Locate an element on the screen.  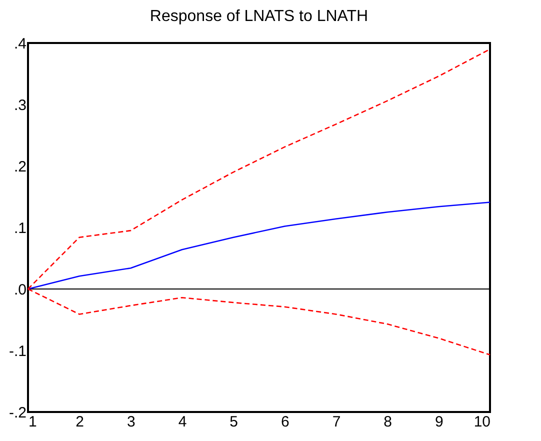
y-tick-label: .0 is located at coordinates (20, 290).